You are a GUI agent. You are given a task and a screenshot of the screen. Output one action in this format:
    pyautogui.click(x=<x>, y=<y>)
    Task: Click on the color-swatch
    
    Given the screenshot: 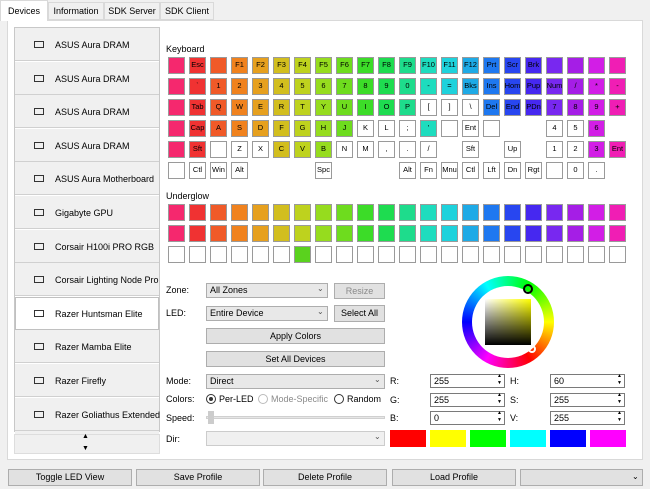 What is the action you would take?
    pyautogui.click(x=448, y=438)
    